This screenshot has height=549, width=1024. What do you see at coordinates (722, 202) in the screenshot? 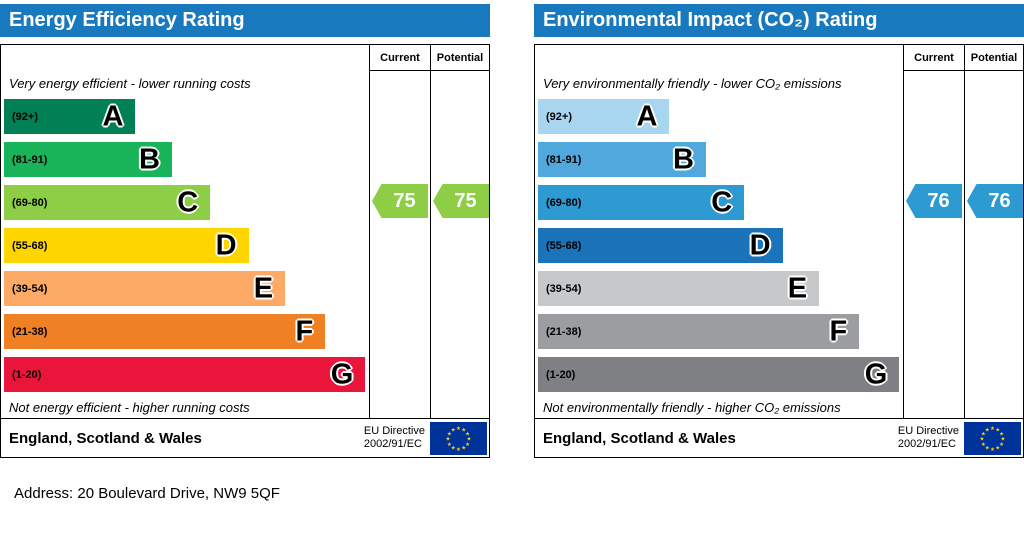
I see `band-letter: C` at bounding box center [722, 202].